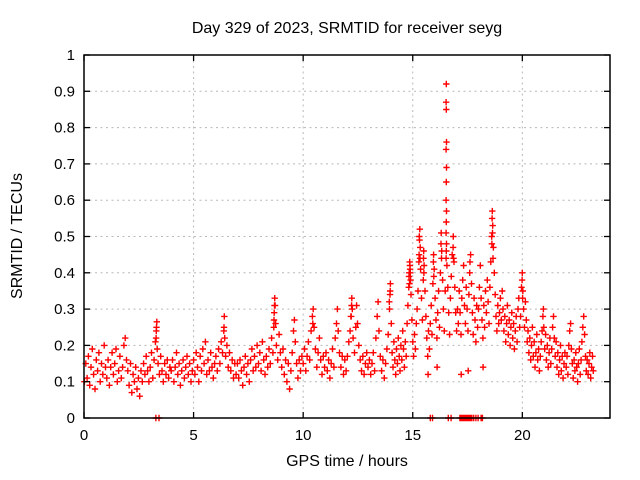 Image resolution: width=640 pixels, height=480 pixels. Describe the element at coordinates (71, 418) in the screenshot. I see `y-tick-label: 0` at that location.